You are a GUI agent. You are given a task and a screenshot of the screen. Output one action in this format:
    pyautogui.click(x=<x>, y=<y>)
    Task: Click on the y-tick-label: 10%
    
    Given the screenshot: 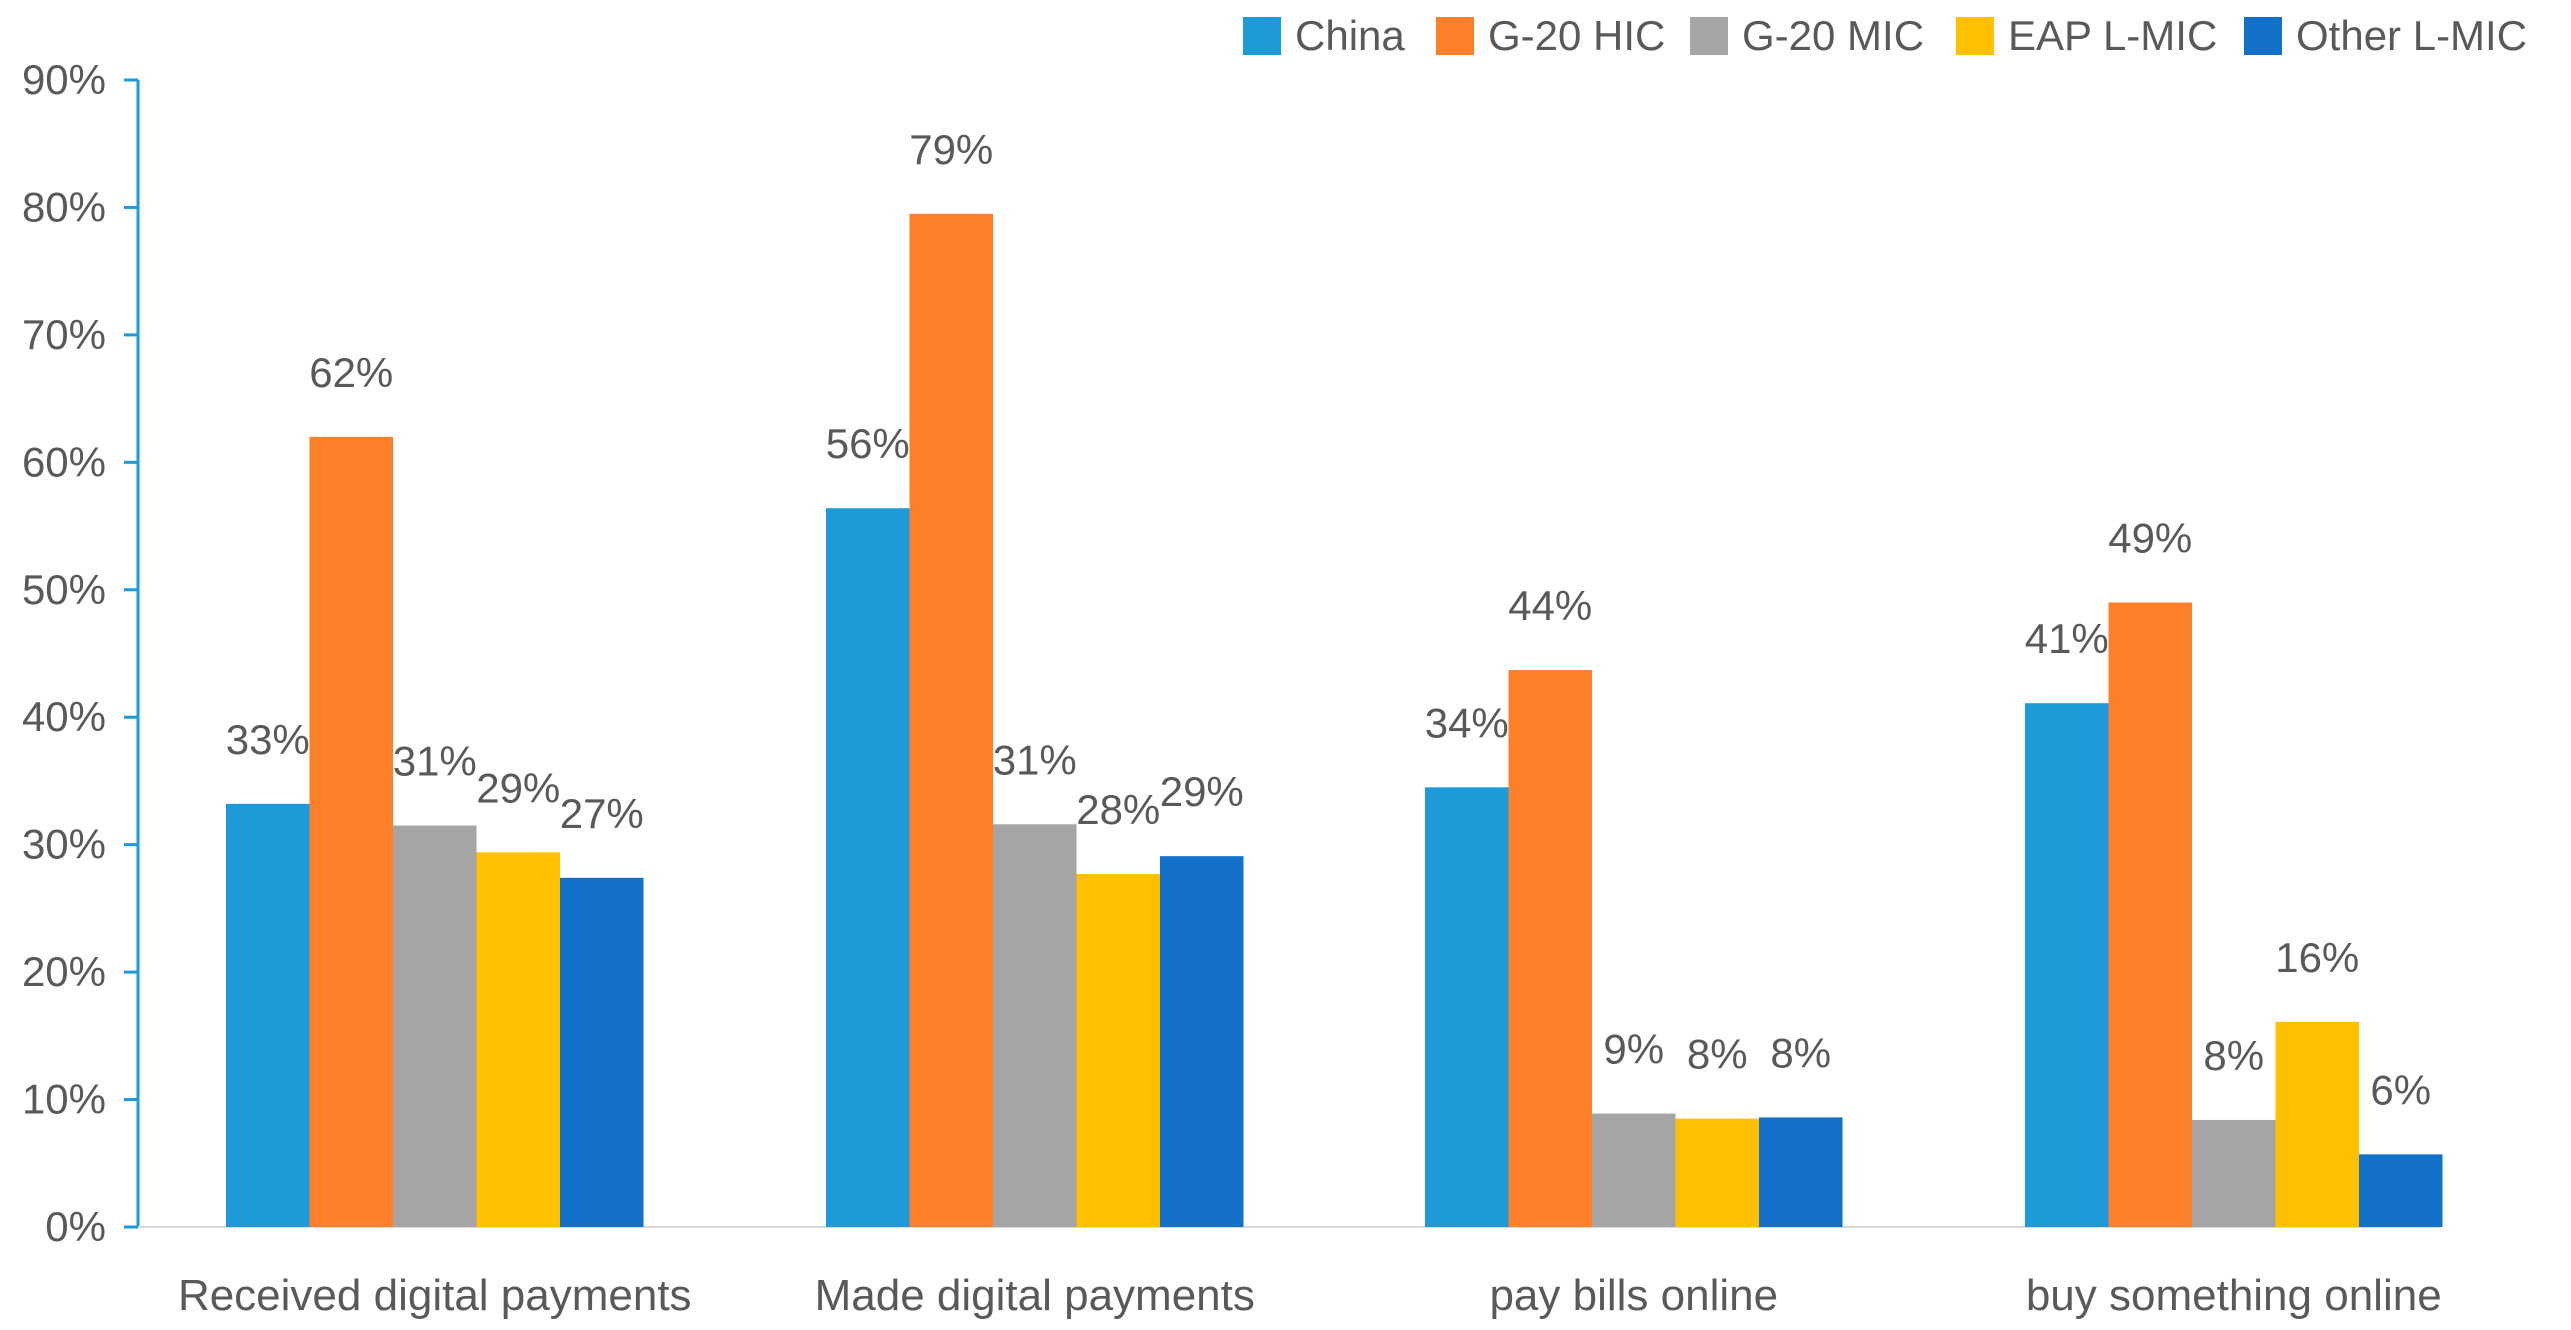 What is the action you would take?
    pyautogui.click(x=64, y=1099)
    